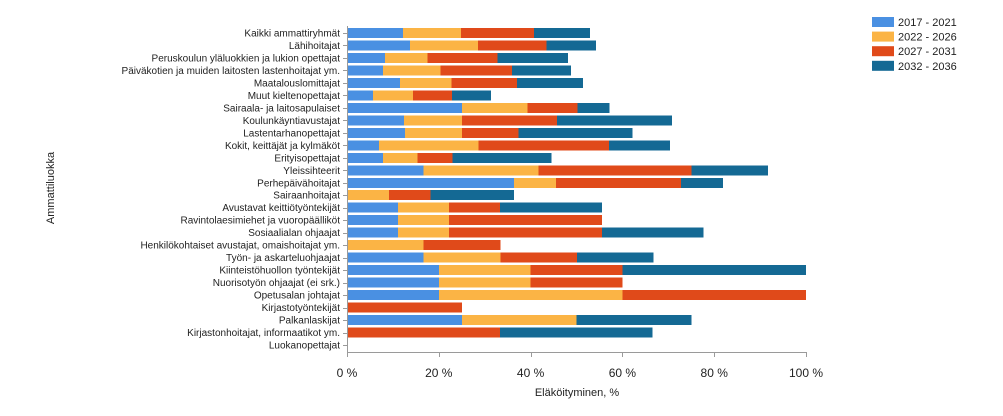 This screenshot has width=1003, height=416. Describe the element at coordinates (806, 373) in the screenshot. I see `x-tick-label-6: 100 %` at that location.